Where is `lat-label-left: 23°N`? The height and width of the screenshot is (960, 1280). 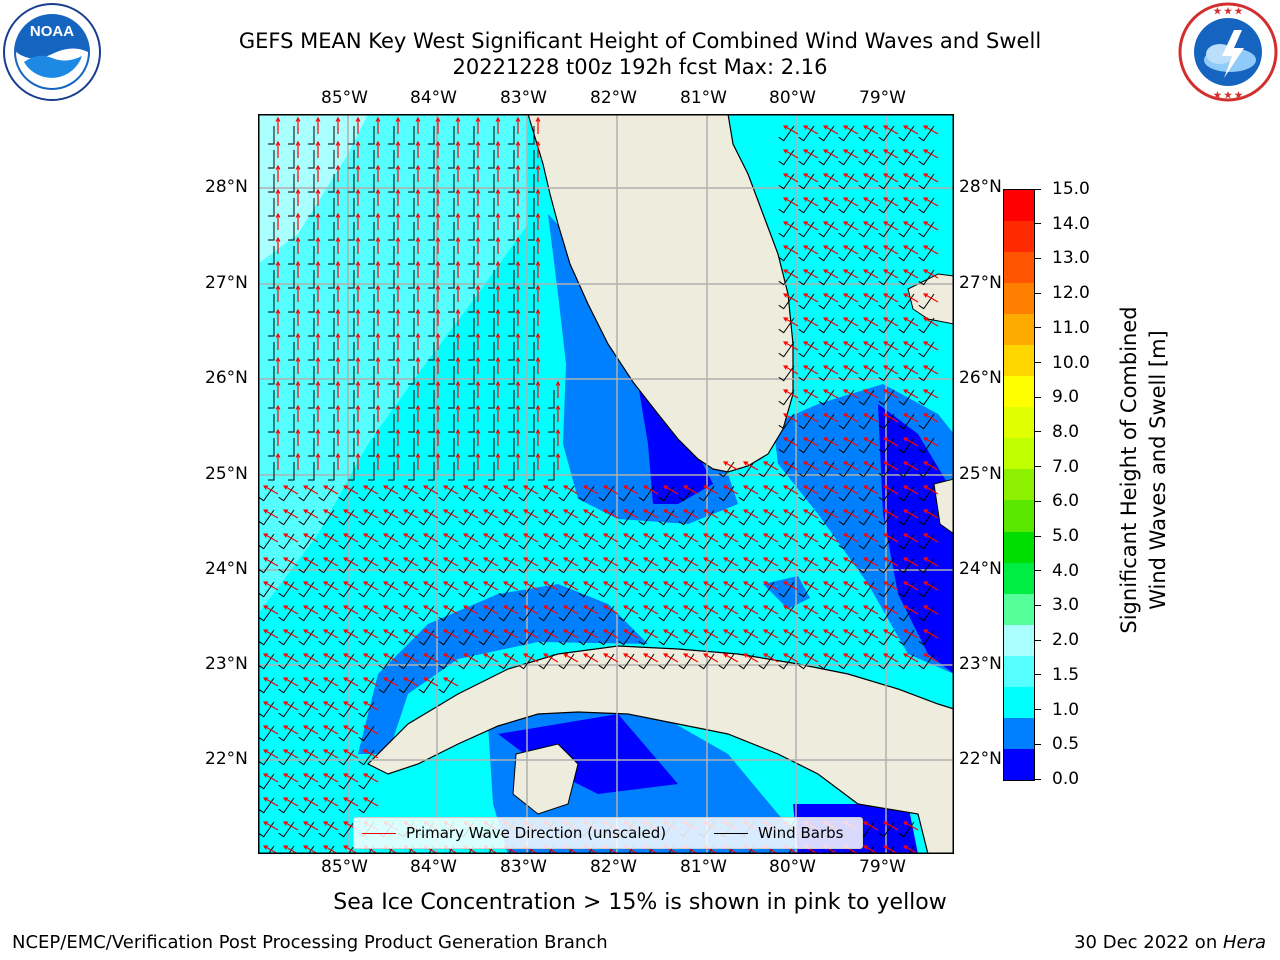
lat-label-left: 23°N is located at coordinates (226, 664).